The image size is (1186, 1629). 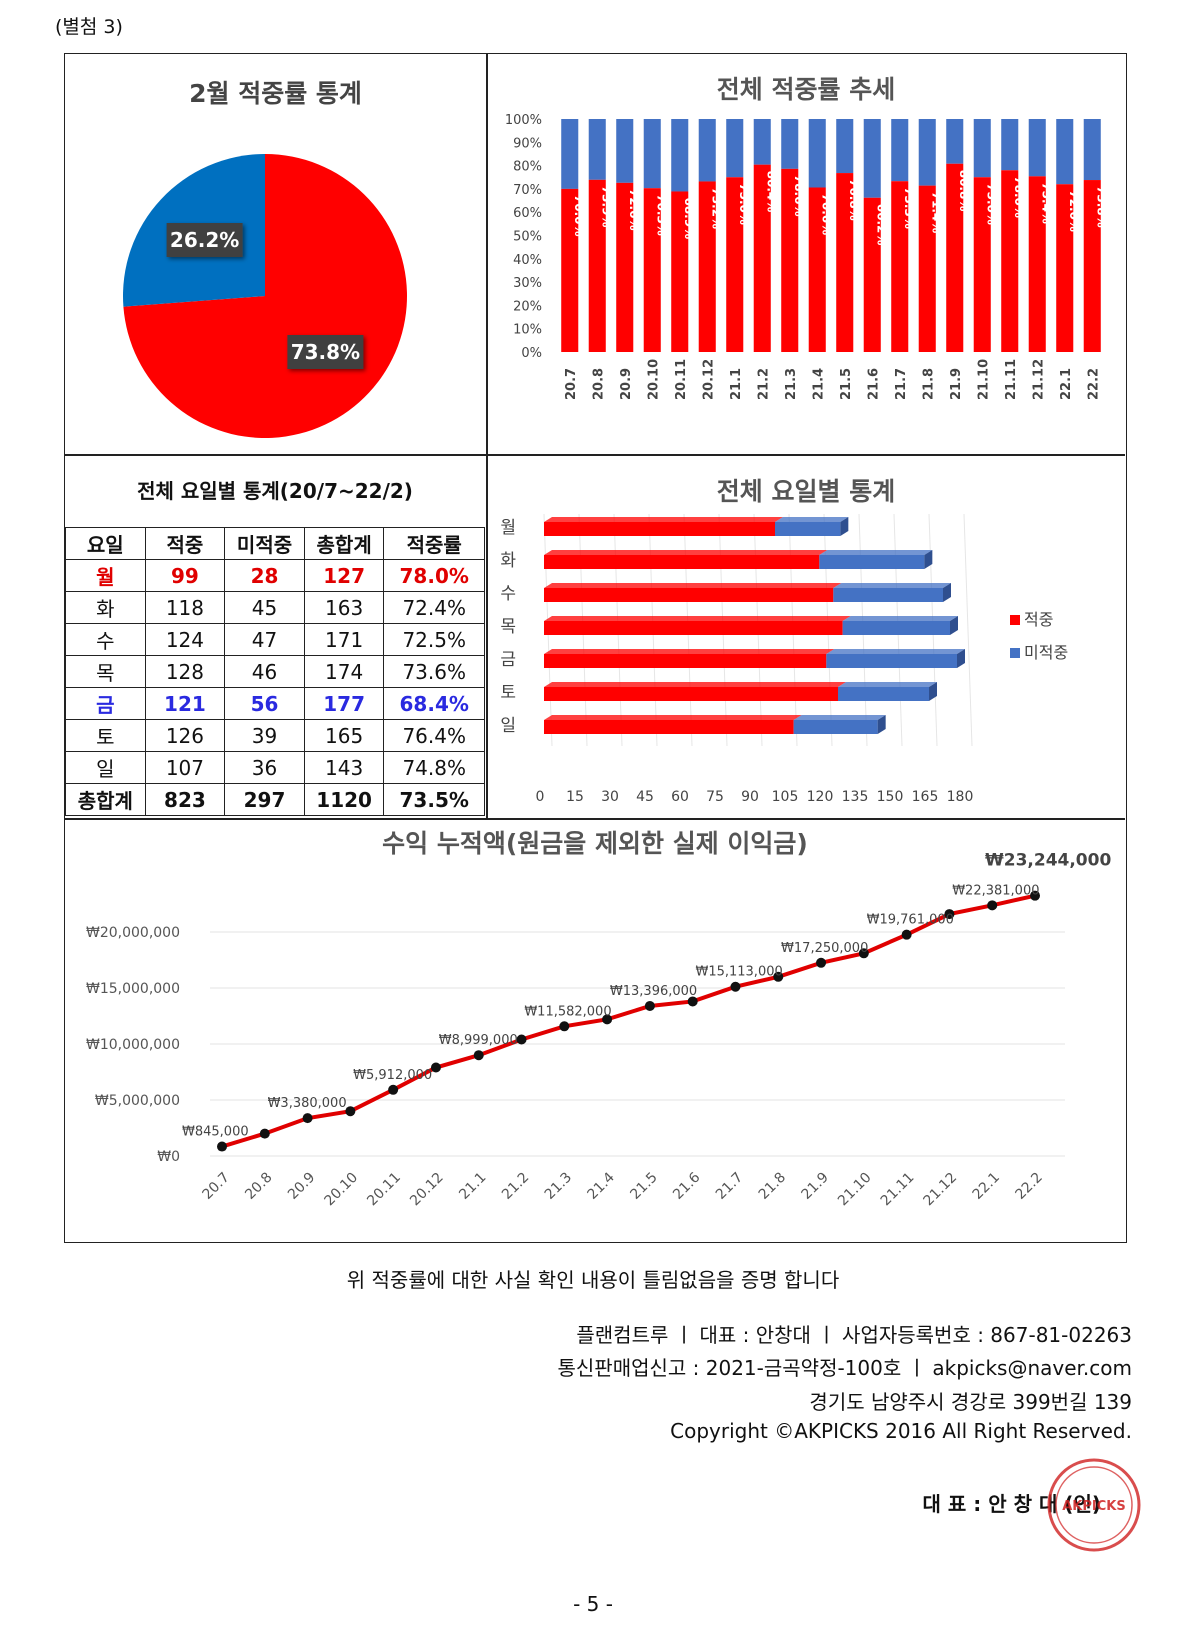 I want to click on cell: 99, so click(x=185, y=575).